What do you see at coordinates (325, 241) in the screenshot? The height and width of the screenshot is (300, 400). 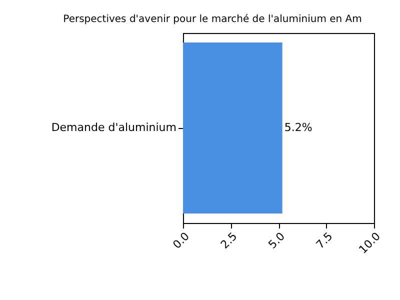 I see `x-tick-label: 7.5` at bounding box center [325, 241].